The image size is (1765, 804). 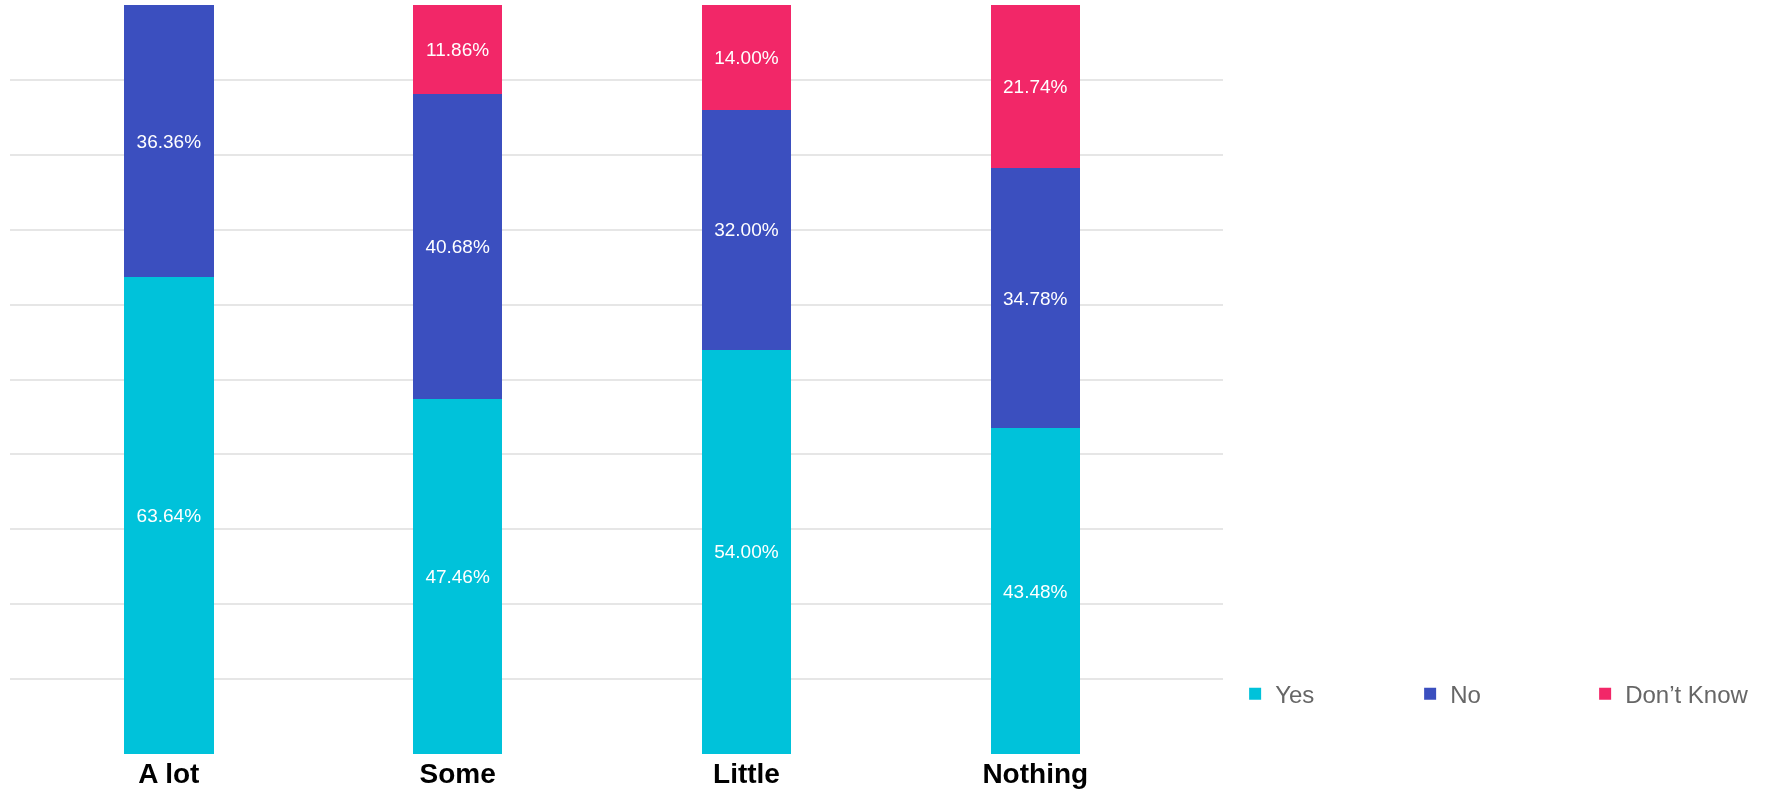 What do you see at coordinates (457, 773) in the screenshot?
I see `x-tick-label: Some` at bounding box center [457, 773].